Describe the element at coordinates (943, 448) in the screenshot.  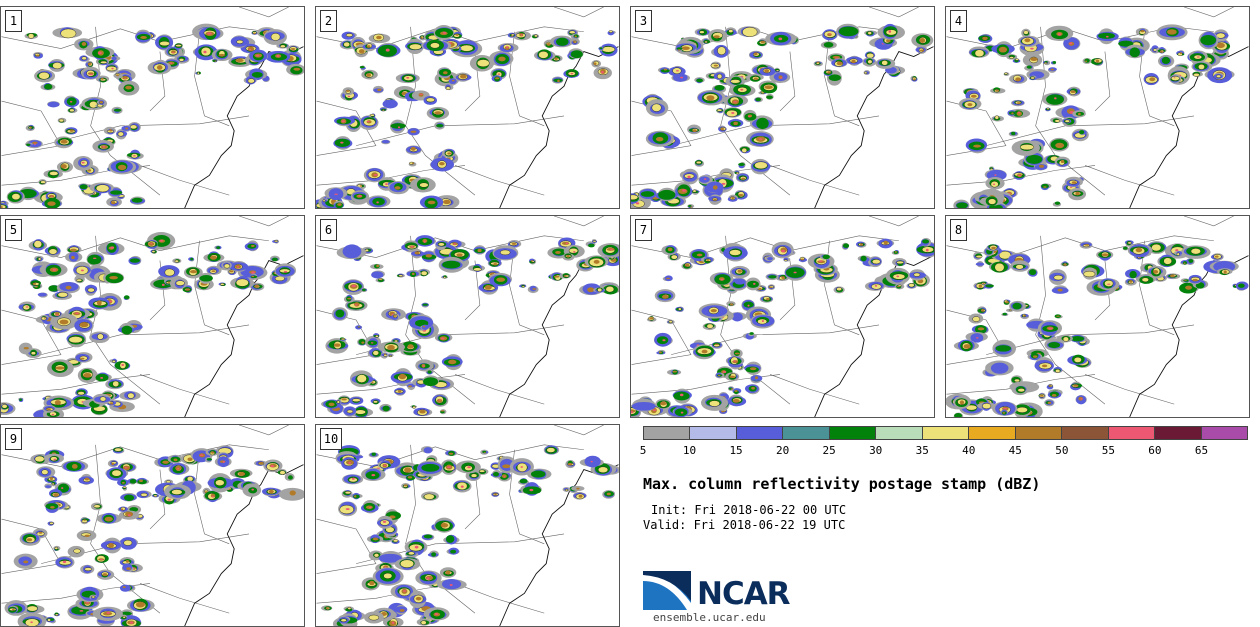
I see `colorbar-tick-labels: 5 10 15 20 25 30 35 40 45 50 55 60 65` at that location.